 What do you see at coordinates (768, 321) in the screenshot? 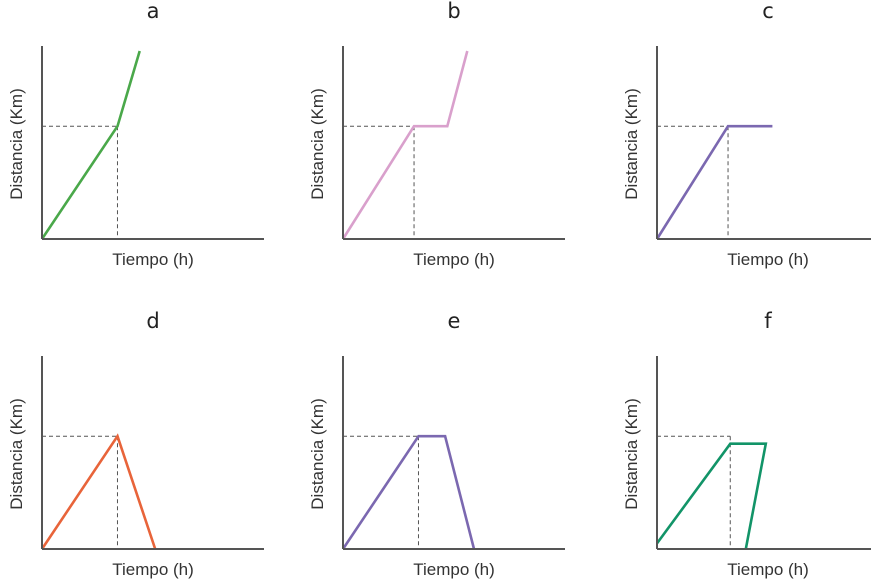
I see `chart-title: f` at bounding box center [768, 321].